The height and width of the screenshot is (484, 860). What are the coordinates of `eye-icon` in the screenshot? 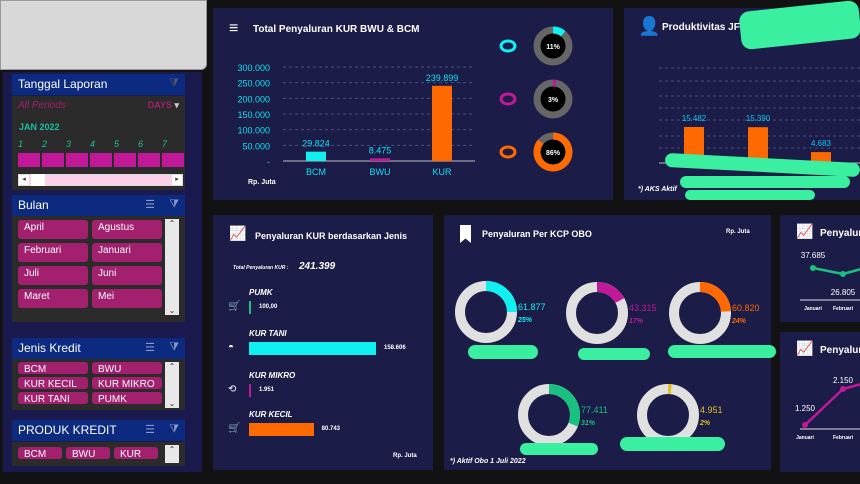 It's located at (508, 99).